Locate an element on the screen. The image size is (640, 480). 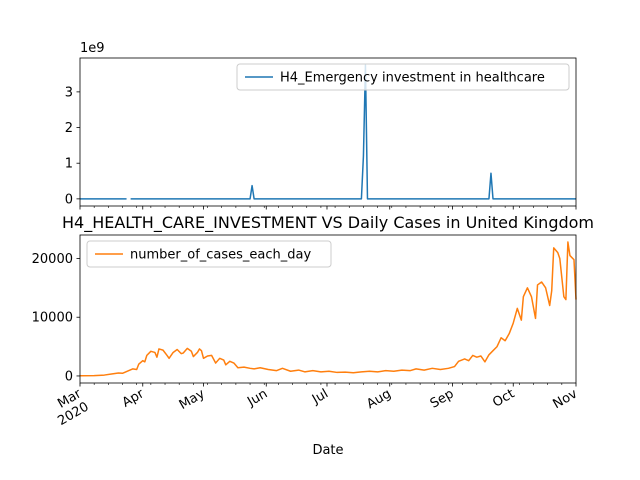
y-tick-label: 2 is located at coordinates (69, 128).